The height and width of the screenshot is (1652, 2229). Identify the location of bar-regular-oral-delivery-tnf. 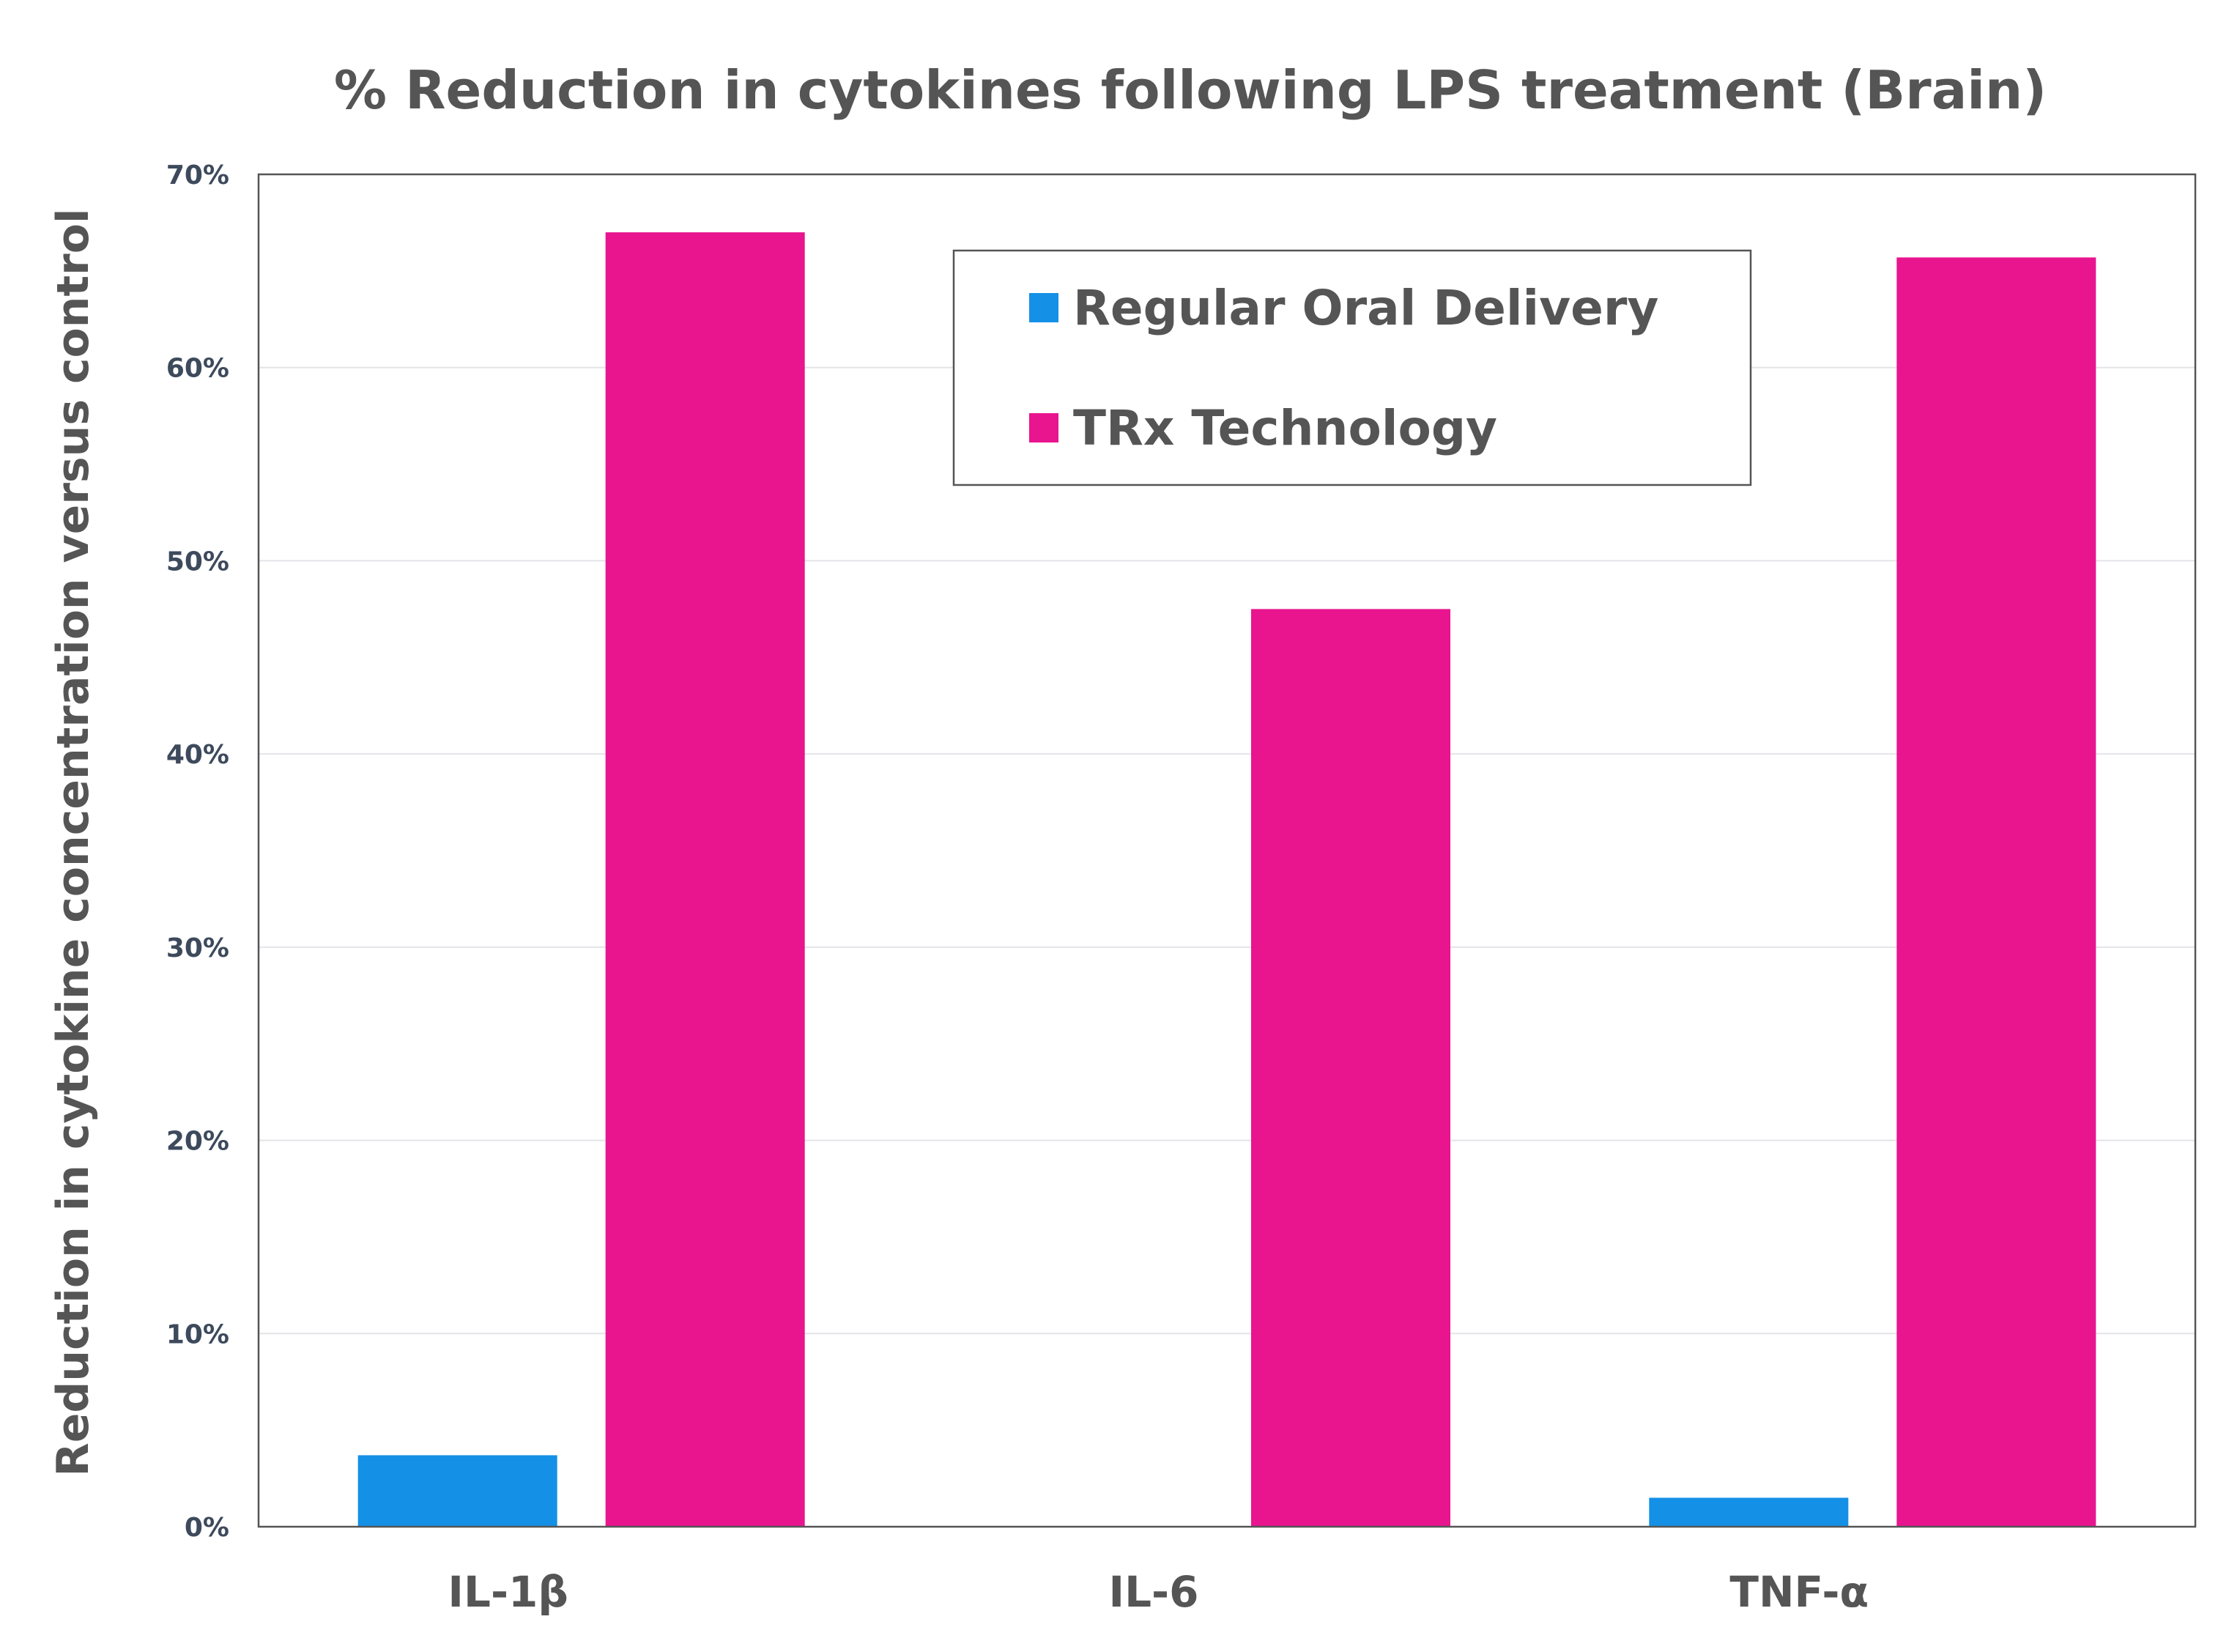
(1749, 1512).